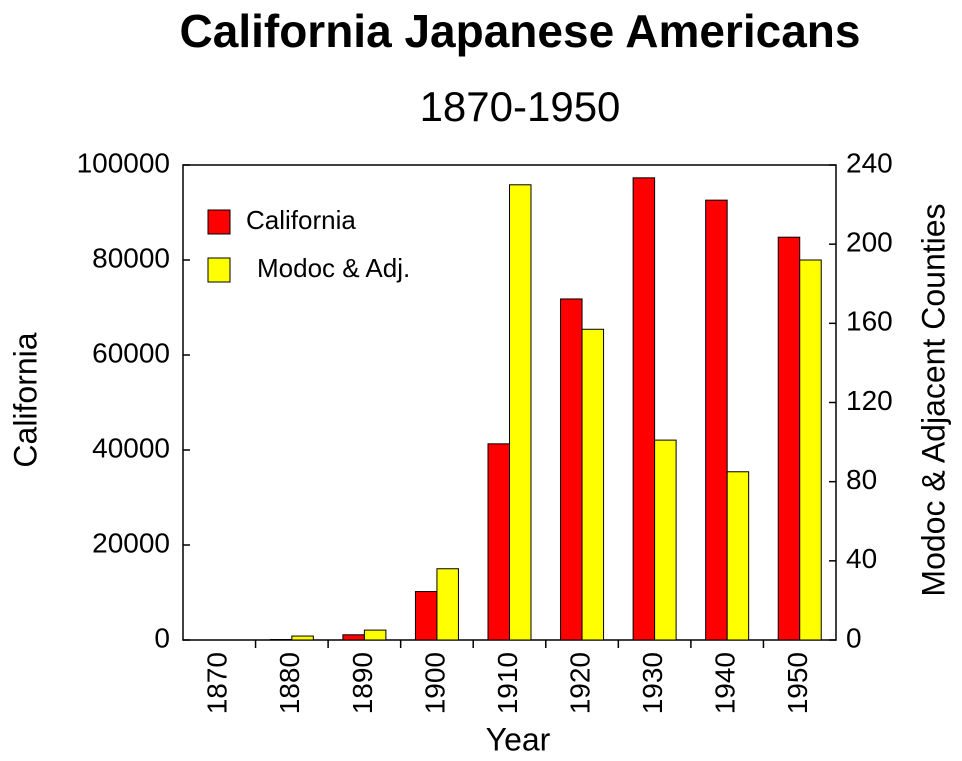 This screenshot has height=761, width=962. Describe the element at coordinates (25, 399) in the screenshot. I see `y-axis-label: California` at that location.